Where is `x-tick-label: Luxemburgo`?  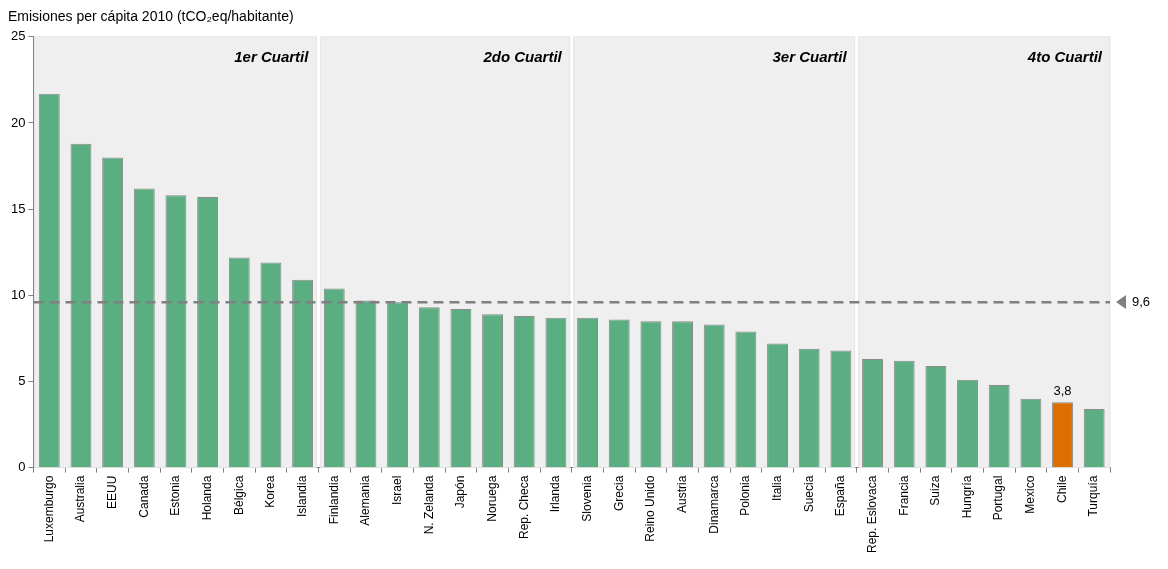
x-tick-label: Luxemburgo is located at coordinates (48, 509).